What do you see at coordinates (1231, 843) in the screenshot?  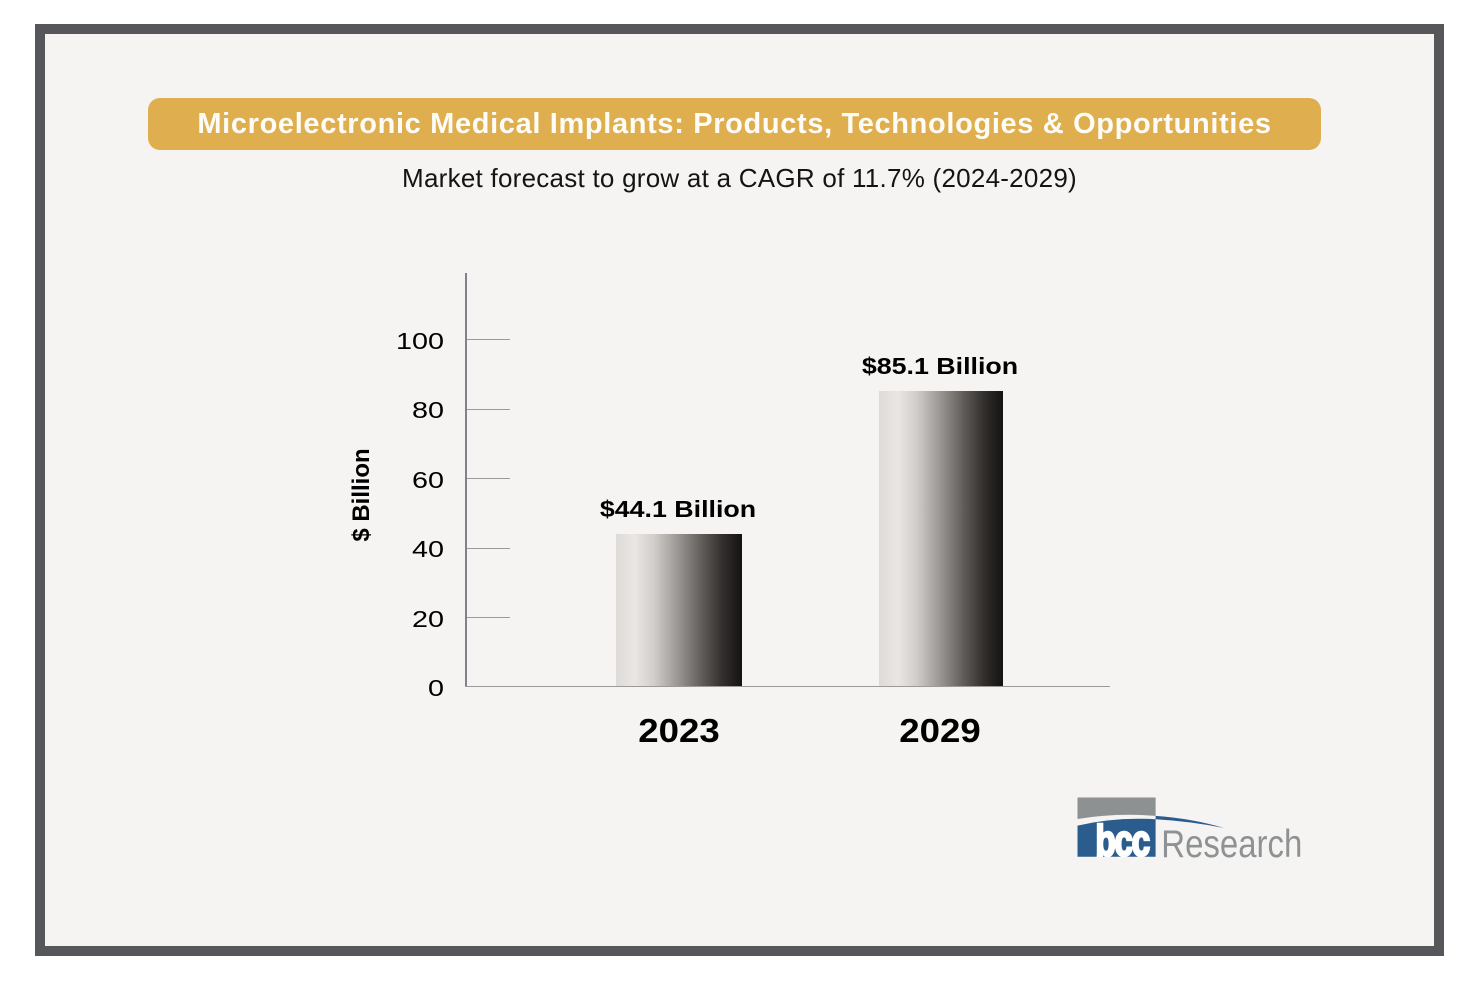 I see `svg-text: Research` at bounding box center [1231, 843].